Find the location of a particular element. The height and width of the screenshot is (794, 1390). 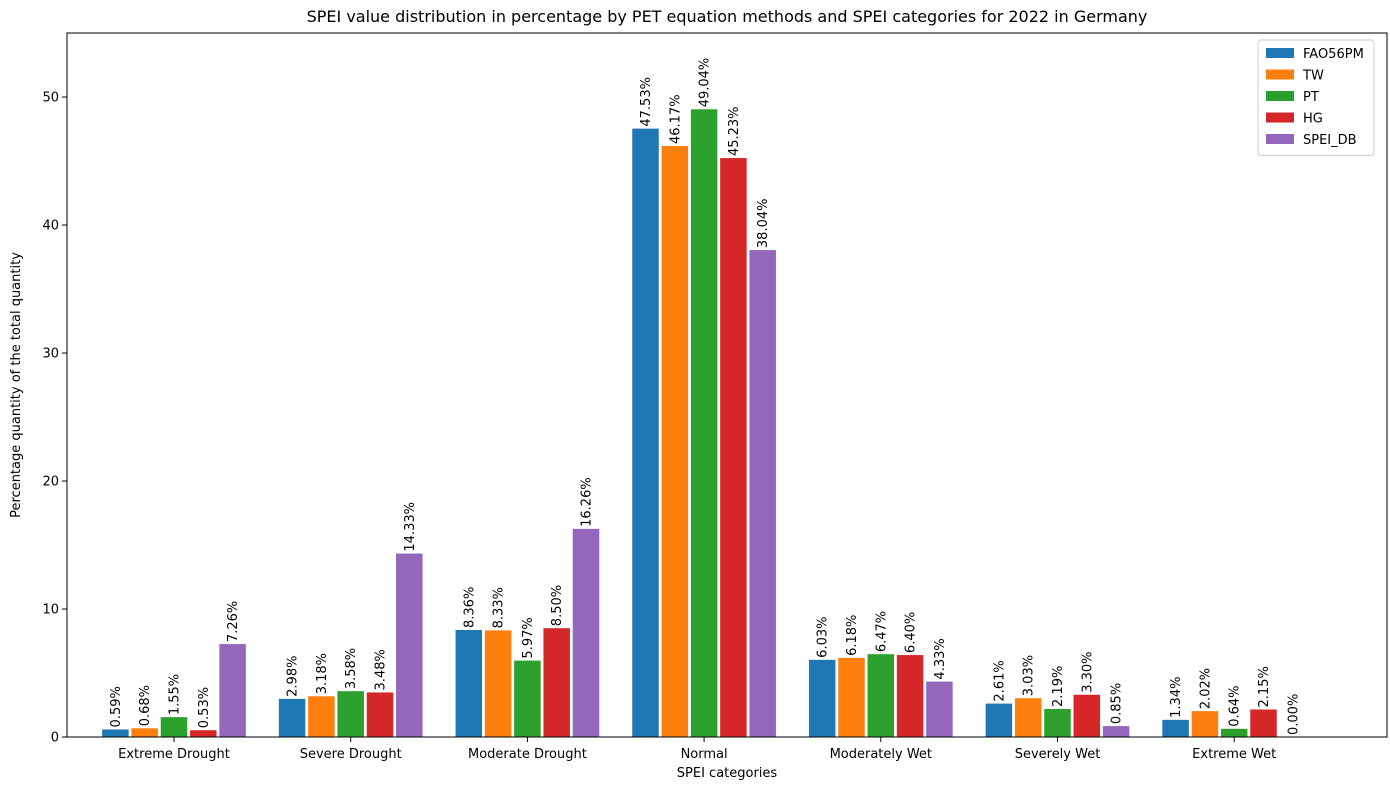

legend-label-hg: HG is located at coordinates (1313, 119).